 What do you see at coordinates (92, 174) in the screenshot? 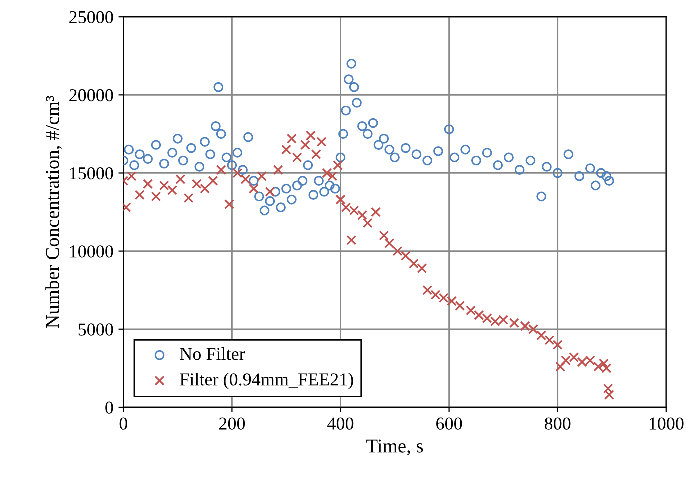
I see `y-tick-label: 15000` at bounding box center [92, 174].